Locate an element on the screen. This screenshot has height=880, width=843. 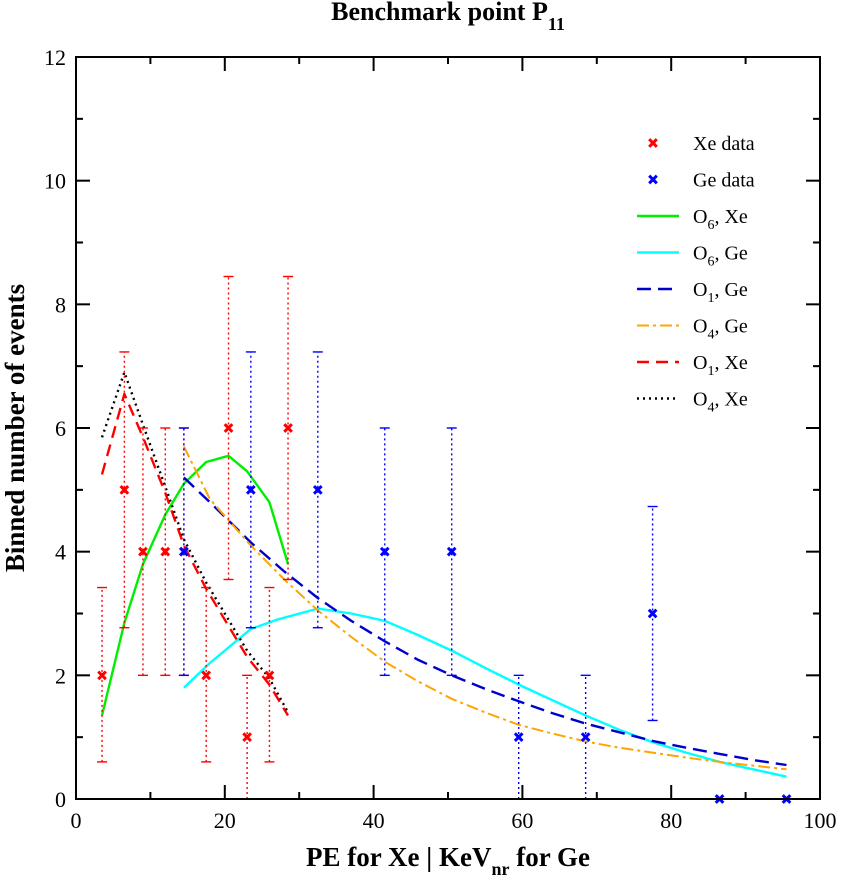
x-axis-label-sub: nr is located at coordinates (500, 869).